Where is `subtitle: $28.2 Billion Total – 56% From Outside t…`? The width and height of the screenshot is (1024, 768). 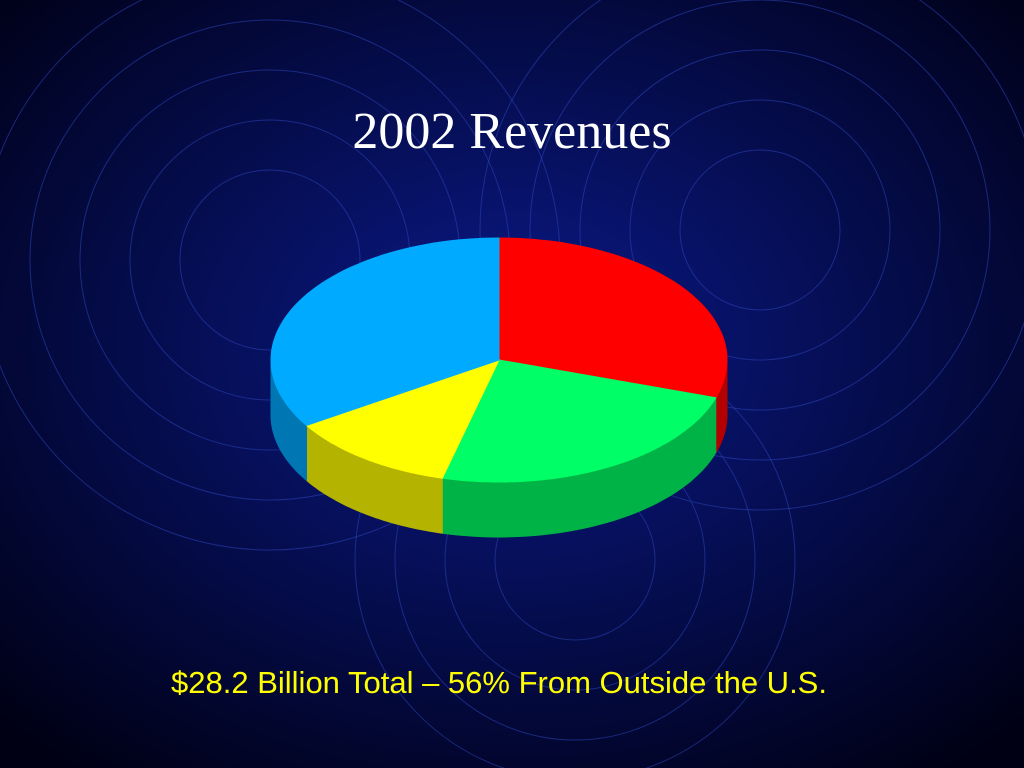 subtitle: $28.2 Billion Total – 56% From Outside t… is located at coordinates (499, 682).